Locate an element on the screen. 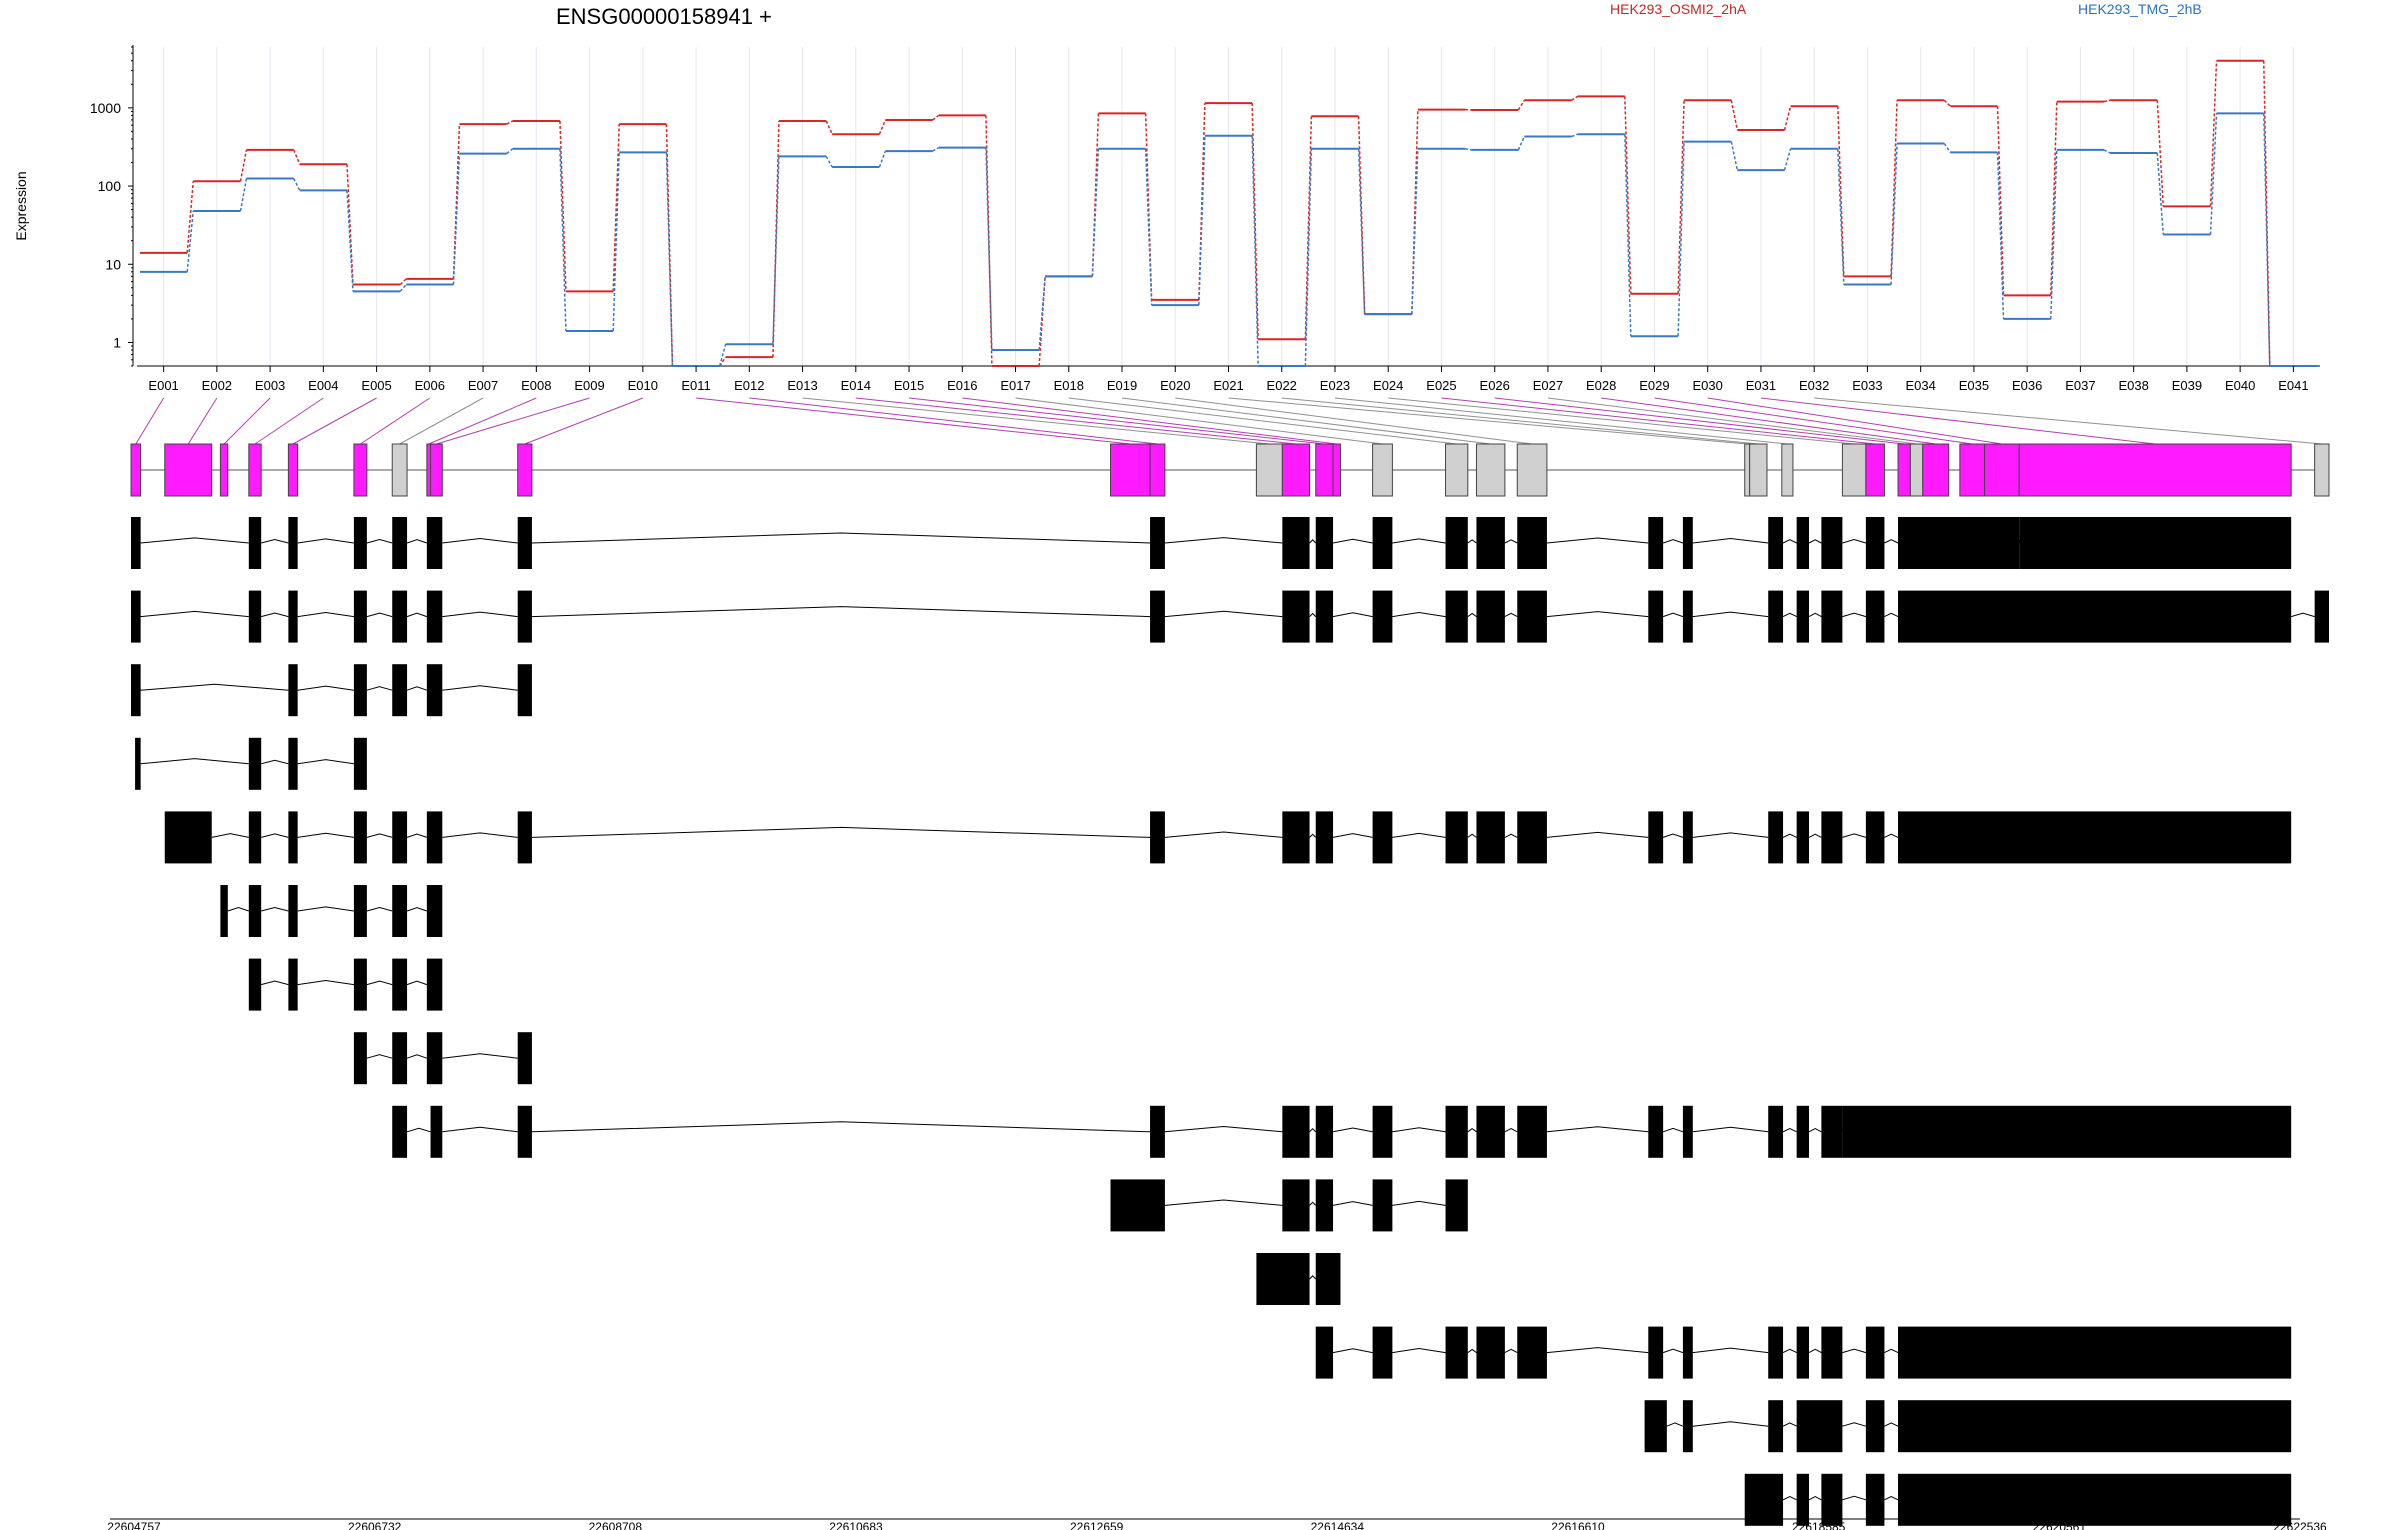 This screenshot has height=1530, width=2400. x-tick-label: E031 is located at coordinates (1761, 385).